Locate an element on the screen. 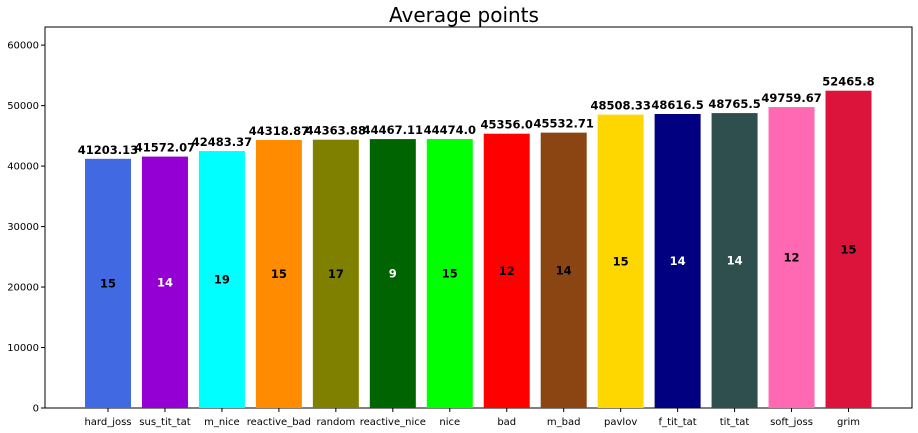  y-axis: 0 10000 20000 30000 40000 50000 60000 is located at coordinates (26, 228).